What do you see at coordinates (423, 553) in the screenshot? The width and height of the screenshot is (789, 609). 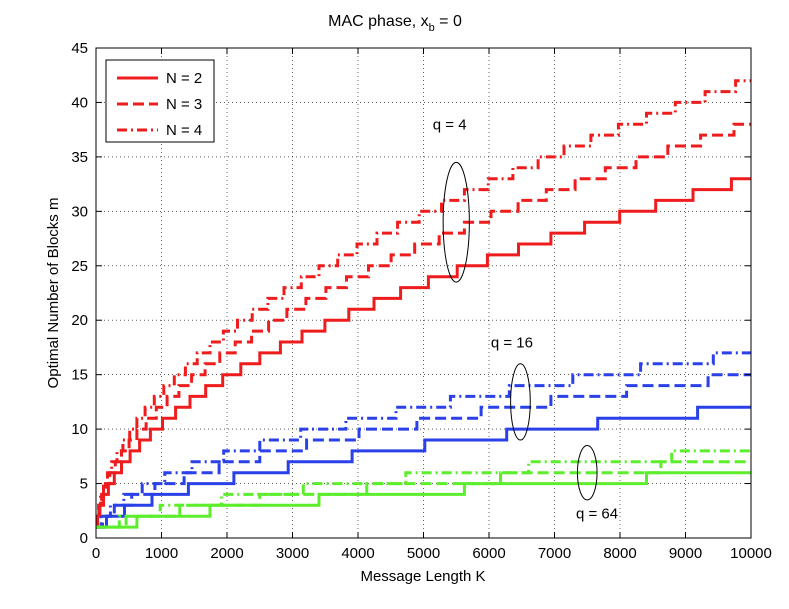 I see `x-tick-label: 5000` at bounding box center [423, 553].